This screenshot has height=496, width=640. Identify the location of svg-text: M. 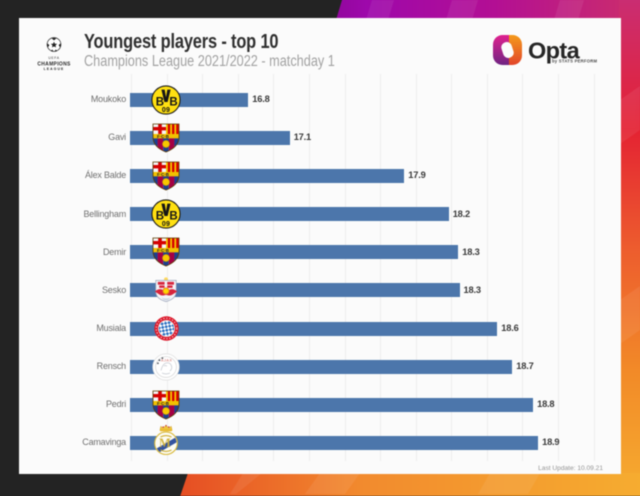
(165, 443).